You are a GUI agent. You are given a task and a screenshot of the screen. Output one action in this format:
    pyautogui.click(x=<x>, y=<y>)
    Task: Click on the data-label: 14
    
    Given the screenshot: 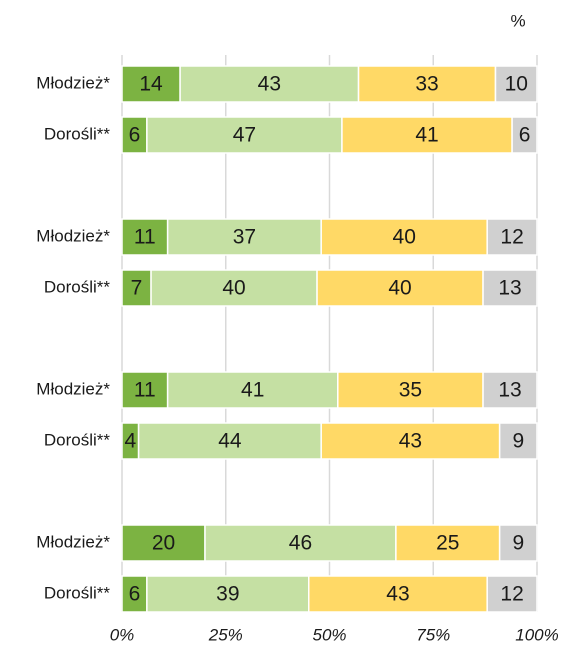 What is the action you would take?
    pyautogui.click(x=151, y=84)
    